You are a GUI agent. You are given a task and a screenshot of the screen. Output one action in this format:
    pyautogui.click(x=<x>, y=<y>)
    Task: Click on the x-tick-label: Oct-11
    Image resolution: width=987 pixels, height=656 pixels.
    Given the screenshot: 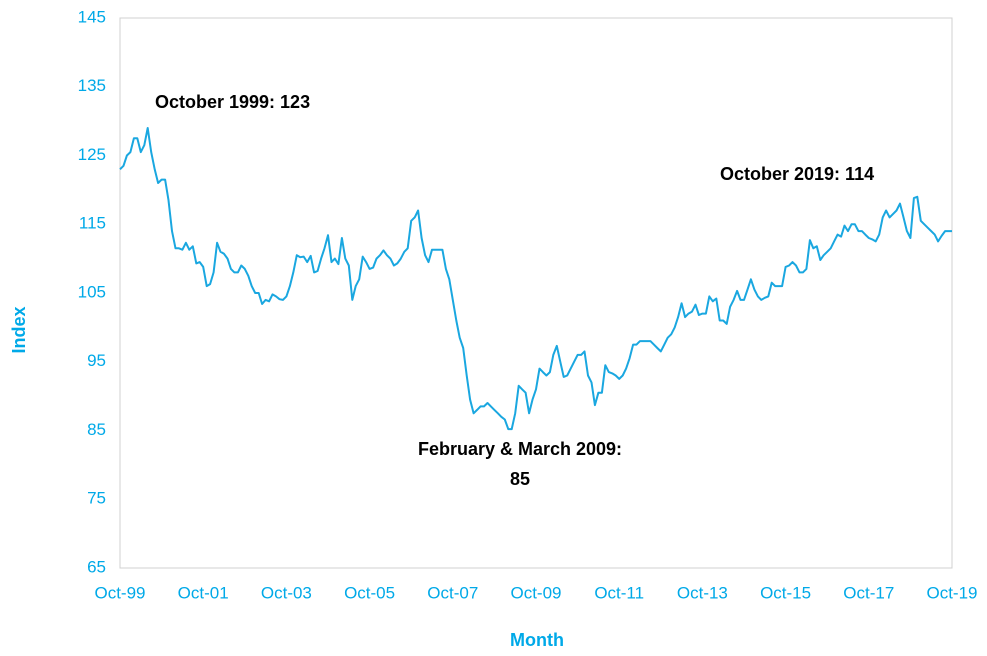 What is the action you would take?
    pyautogui.click(x=619, y=592)
    